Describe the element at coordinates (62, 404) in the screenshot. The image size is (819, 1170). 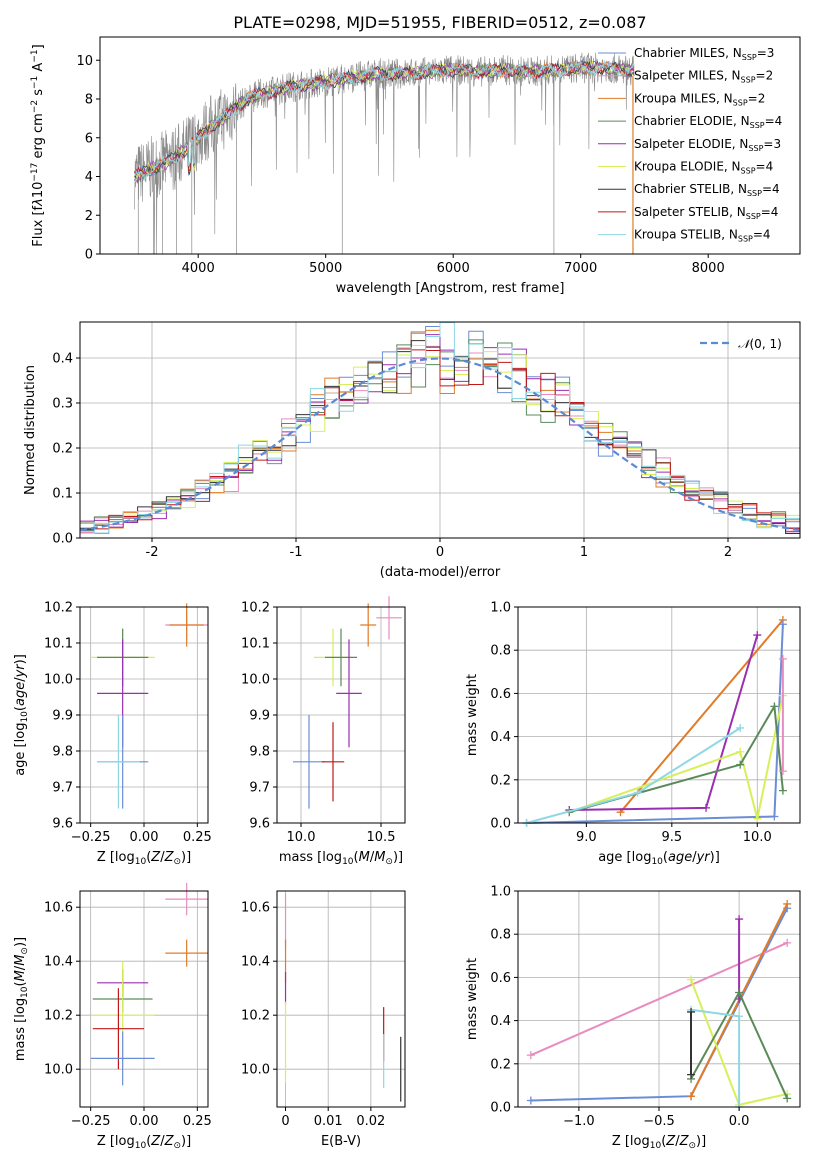
I see `y-tick-label: 0.3` at that location.